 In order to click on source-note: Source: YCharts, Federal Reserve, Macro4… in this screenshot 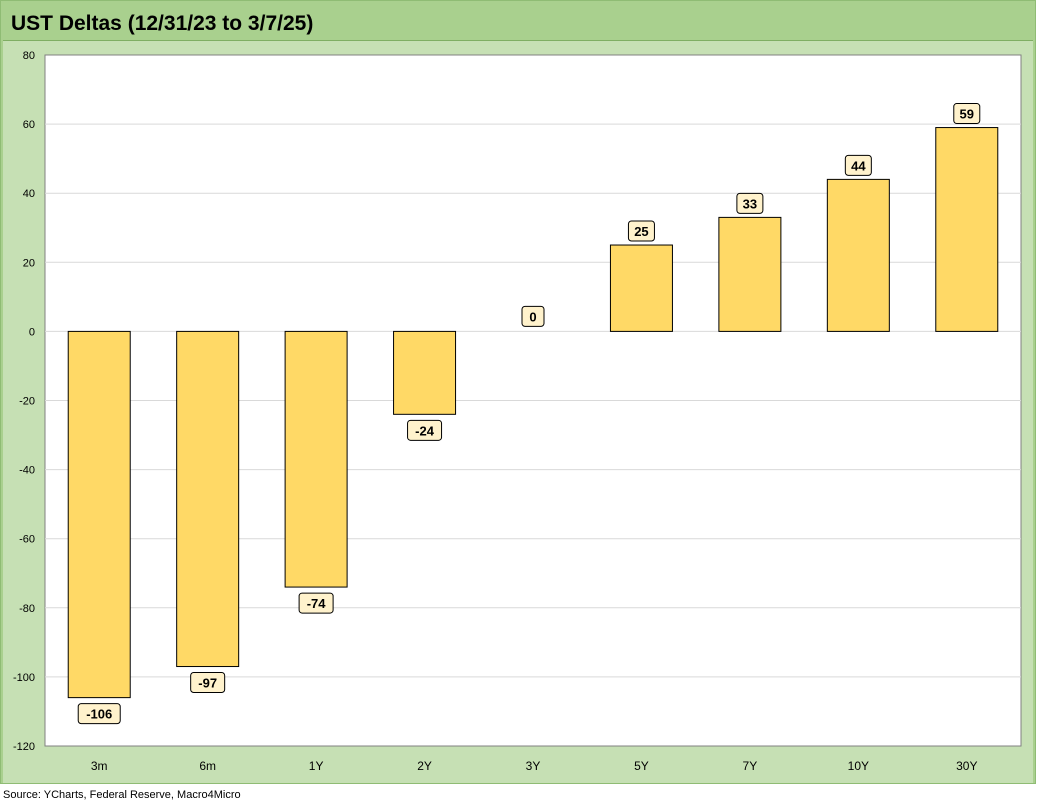, I will do `click(122, 795)`.